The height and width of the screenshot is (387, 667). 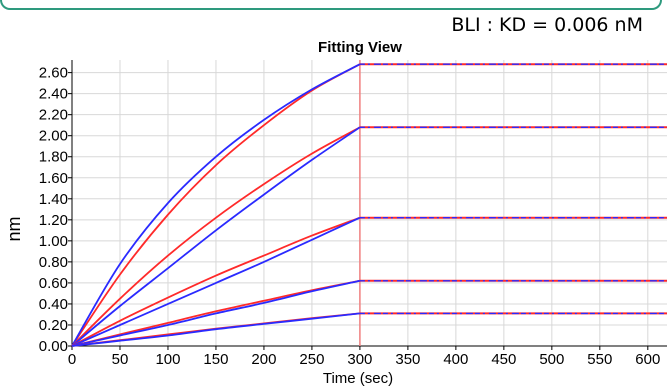 What do you see at coordinates (359, 359) in the screenshot?
I see `x-tick-label-6: 300` at bounding box center [359, 359].